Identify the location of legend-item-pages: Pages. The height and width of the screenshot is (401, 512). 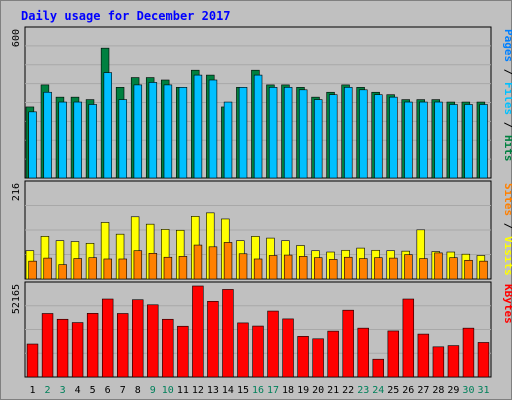
(507, 45).